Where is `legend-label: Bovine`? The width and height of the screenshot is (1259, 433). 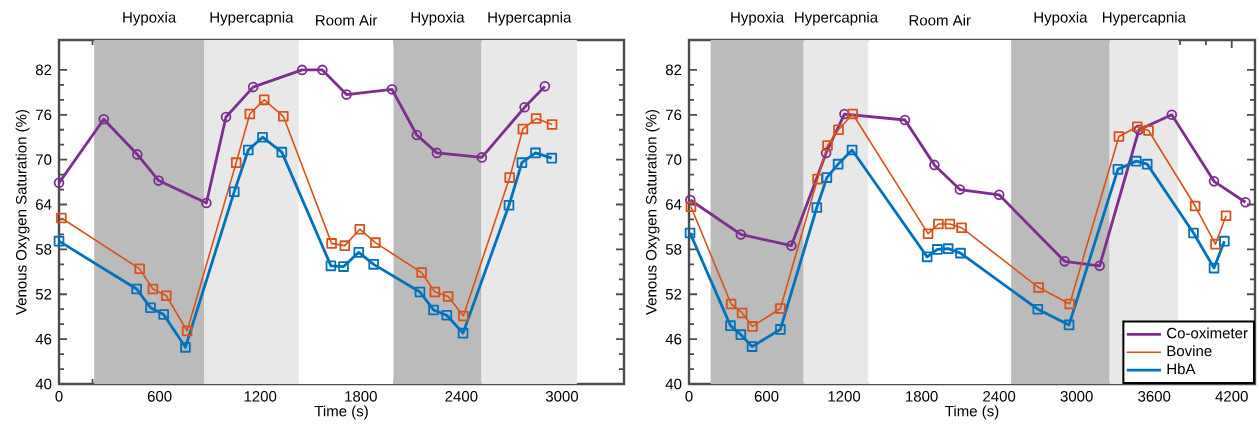
legend-label: Bovine is located at coordinates (1189, 351).